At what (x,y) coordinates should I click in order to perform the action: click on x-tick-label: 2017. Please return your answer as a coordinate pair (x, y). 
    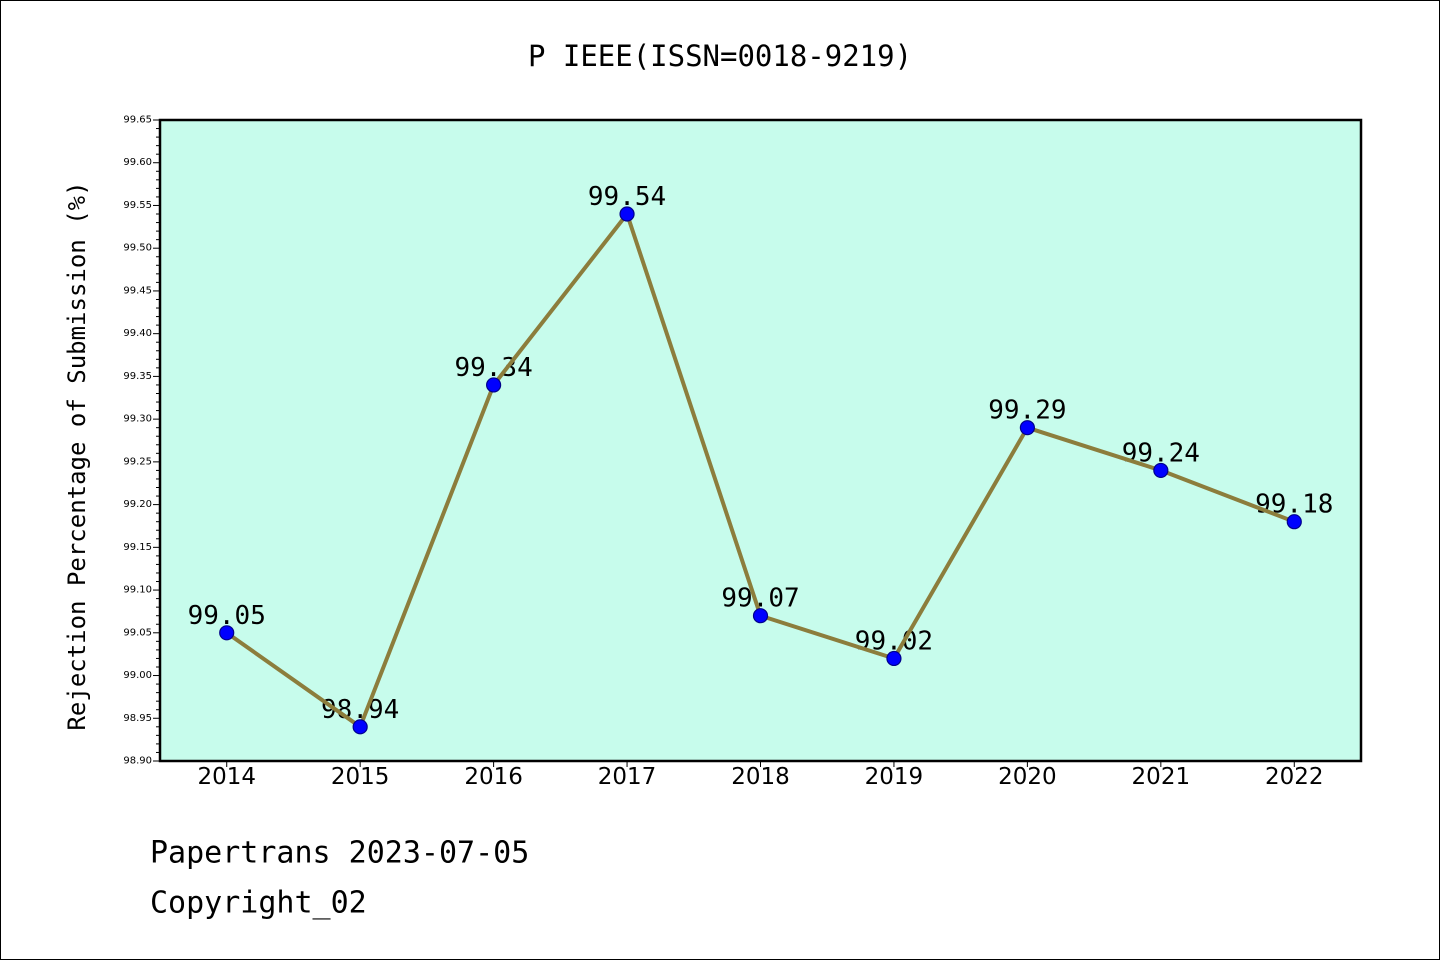
    Looking at the image, I should click on (627, 777).